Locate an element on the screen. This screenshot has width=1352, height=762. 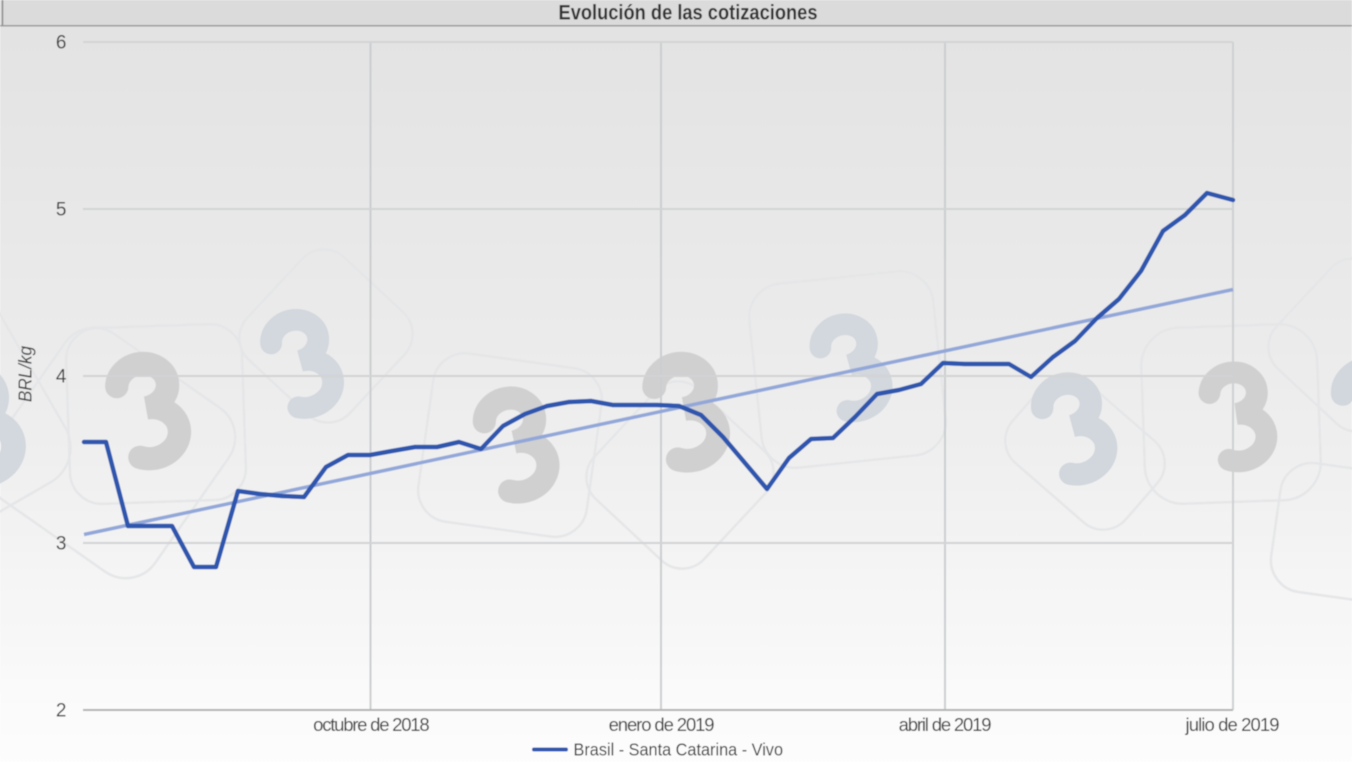
svg-text: octubre de 2018 is located at coordinates (371, 724).